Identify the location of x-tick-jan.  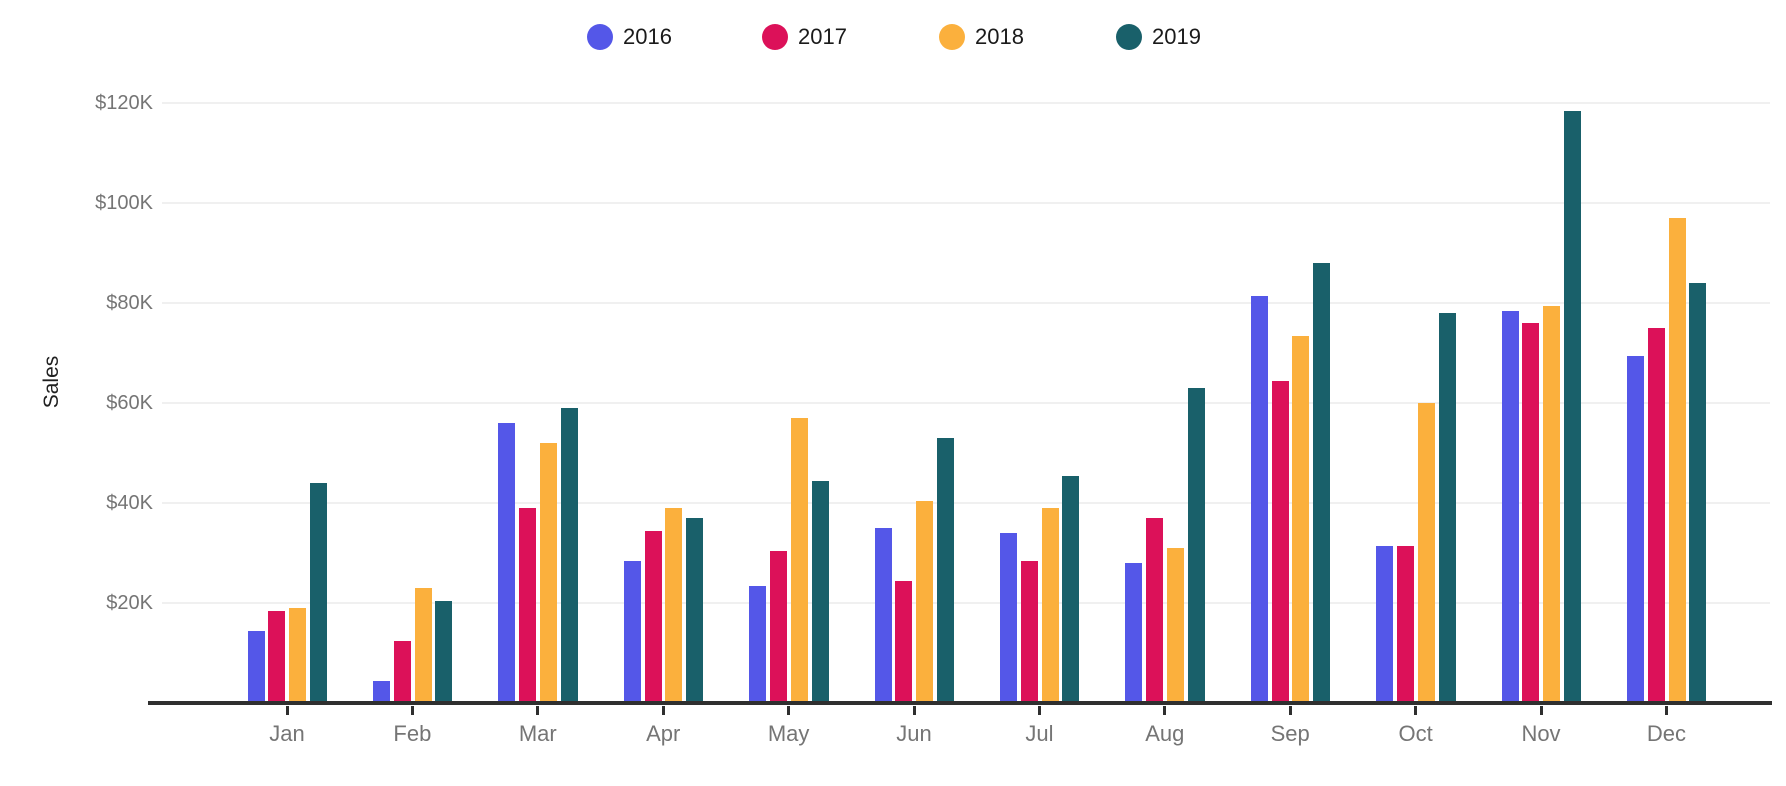
(287, 710).